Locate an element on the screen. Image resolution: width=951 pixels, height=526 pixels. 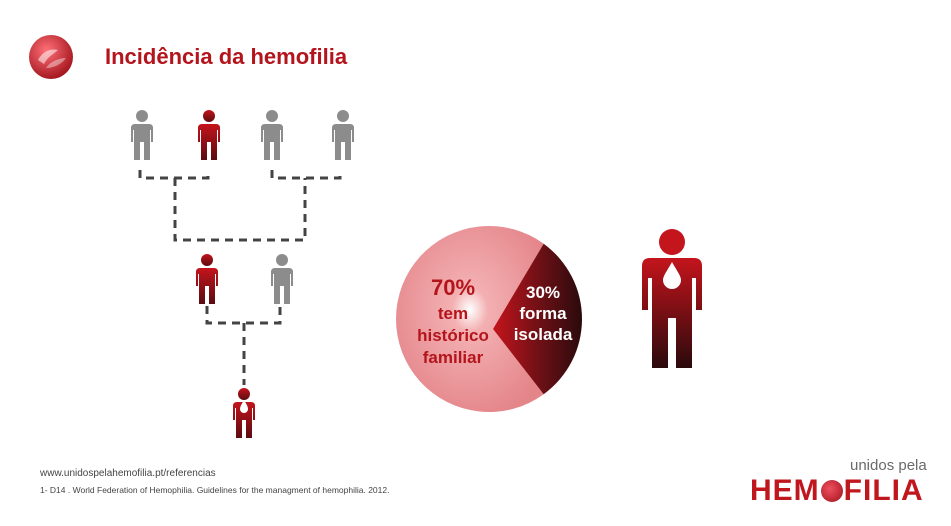
pie-slice-minor is located at coordinates (537, 319).